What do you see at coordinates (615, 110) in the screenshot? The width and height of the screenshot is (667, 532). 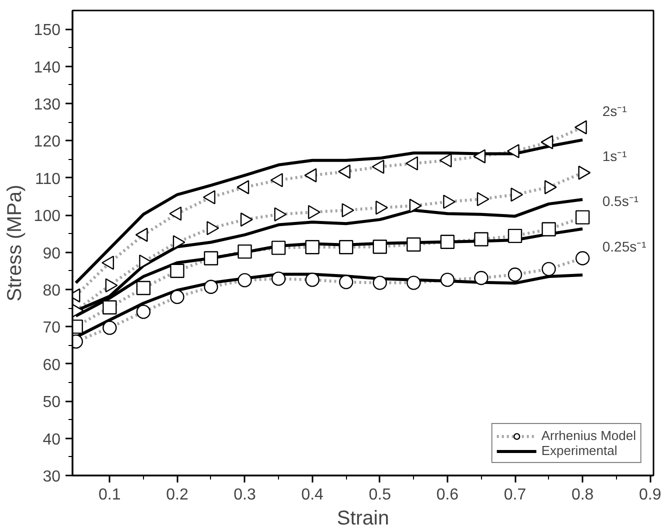 I see `annotation: 2s⁻¹` at bounding box center [615, 110].